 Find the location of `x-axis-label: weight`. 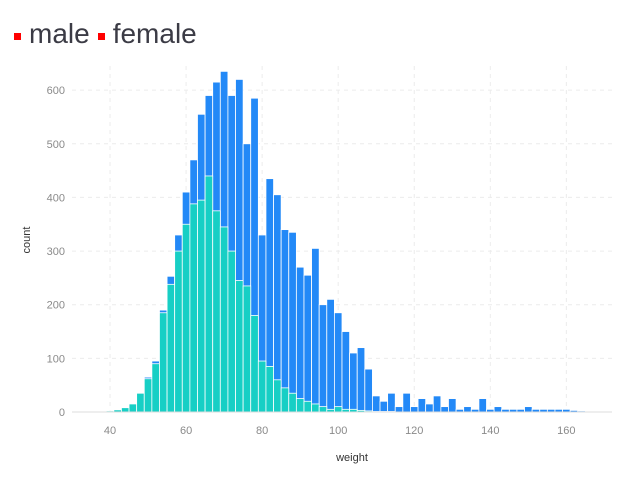

x-axis-label: weight is located at coordinates (351, 458).